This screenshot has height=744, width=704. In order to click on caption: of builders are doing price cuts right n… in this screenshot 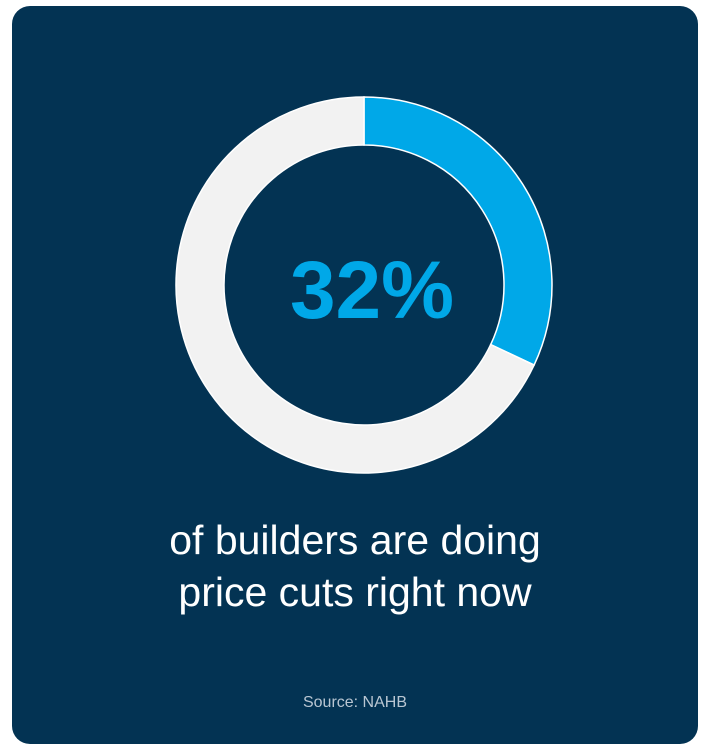, I will do `click(355, 566)`.